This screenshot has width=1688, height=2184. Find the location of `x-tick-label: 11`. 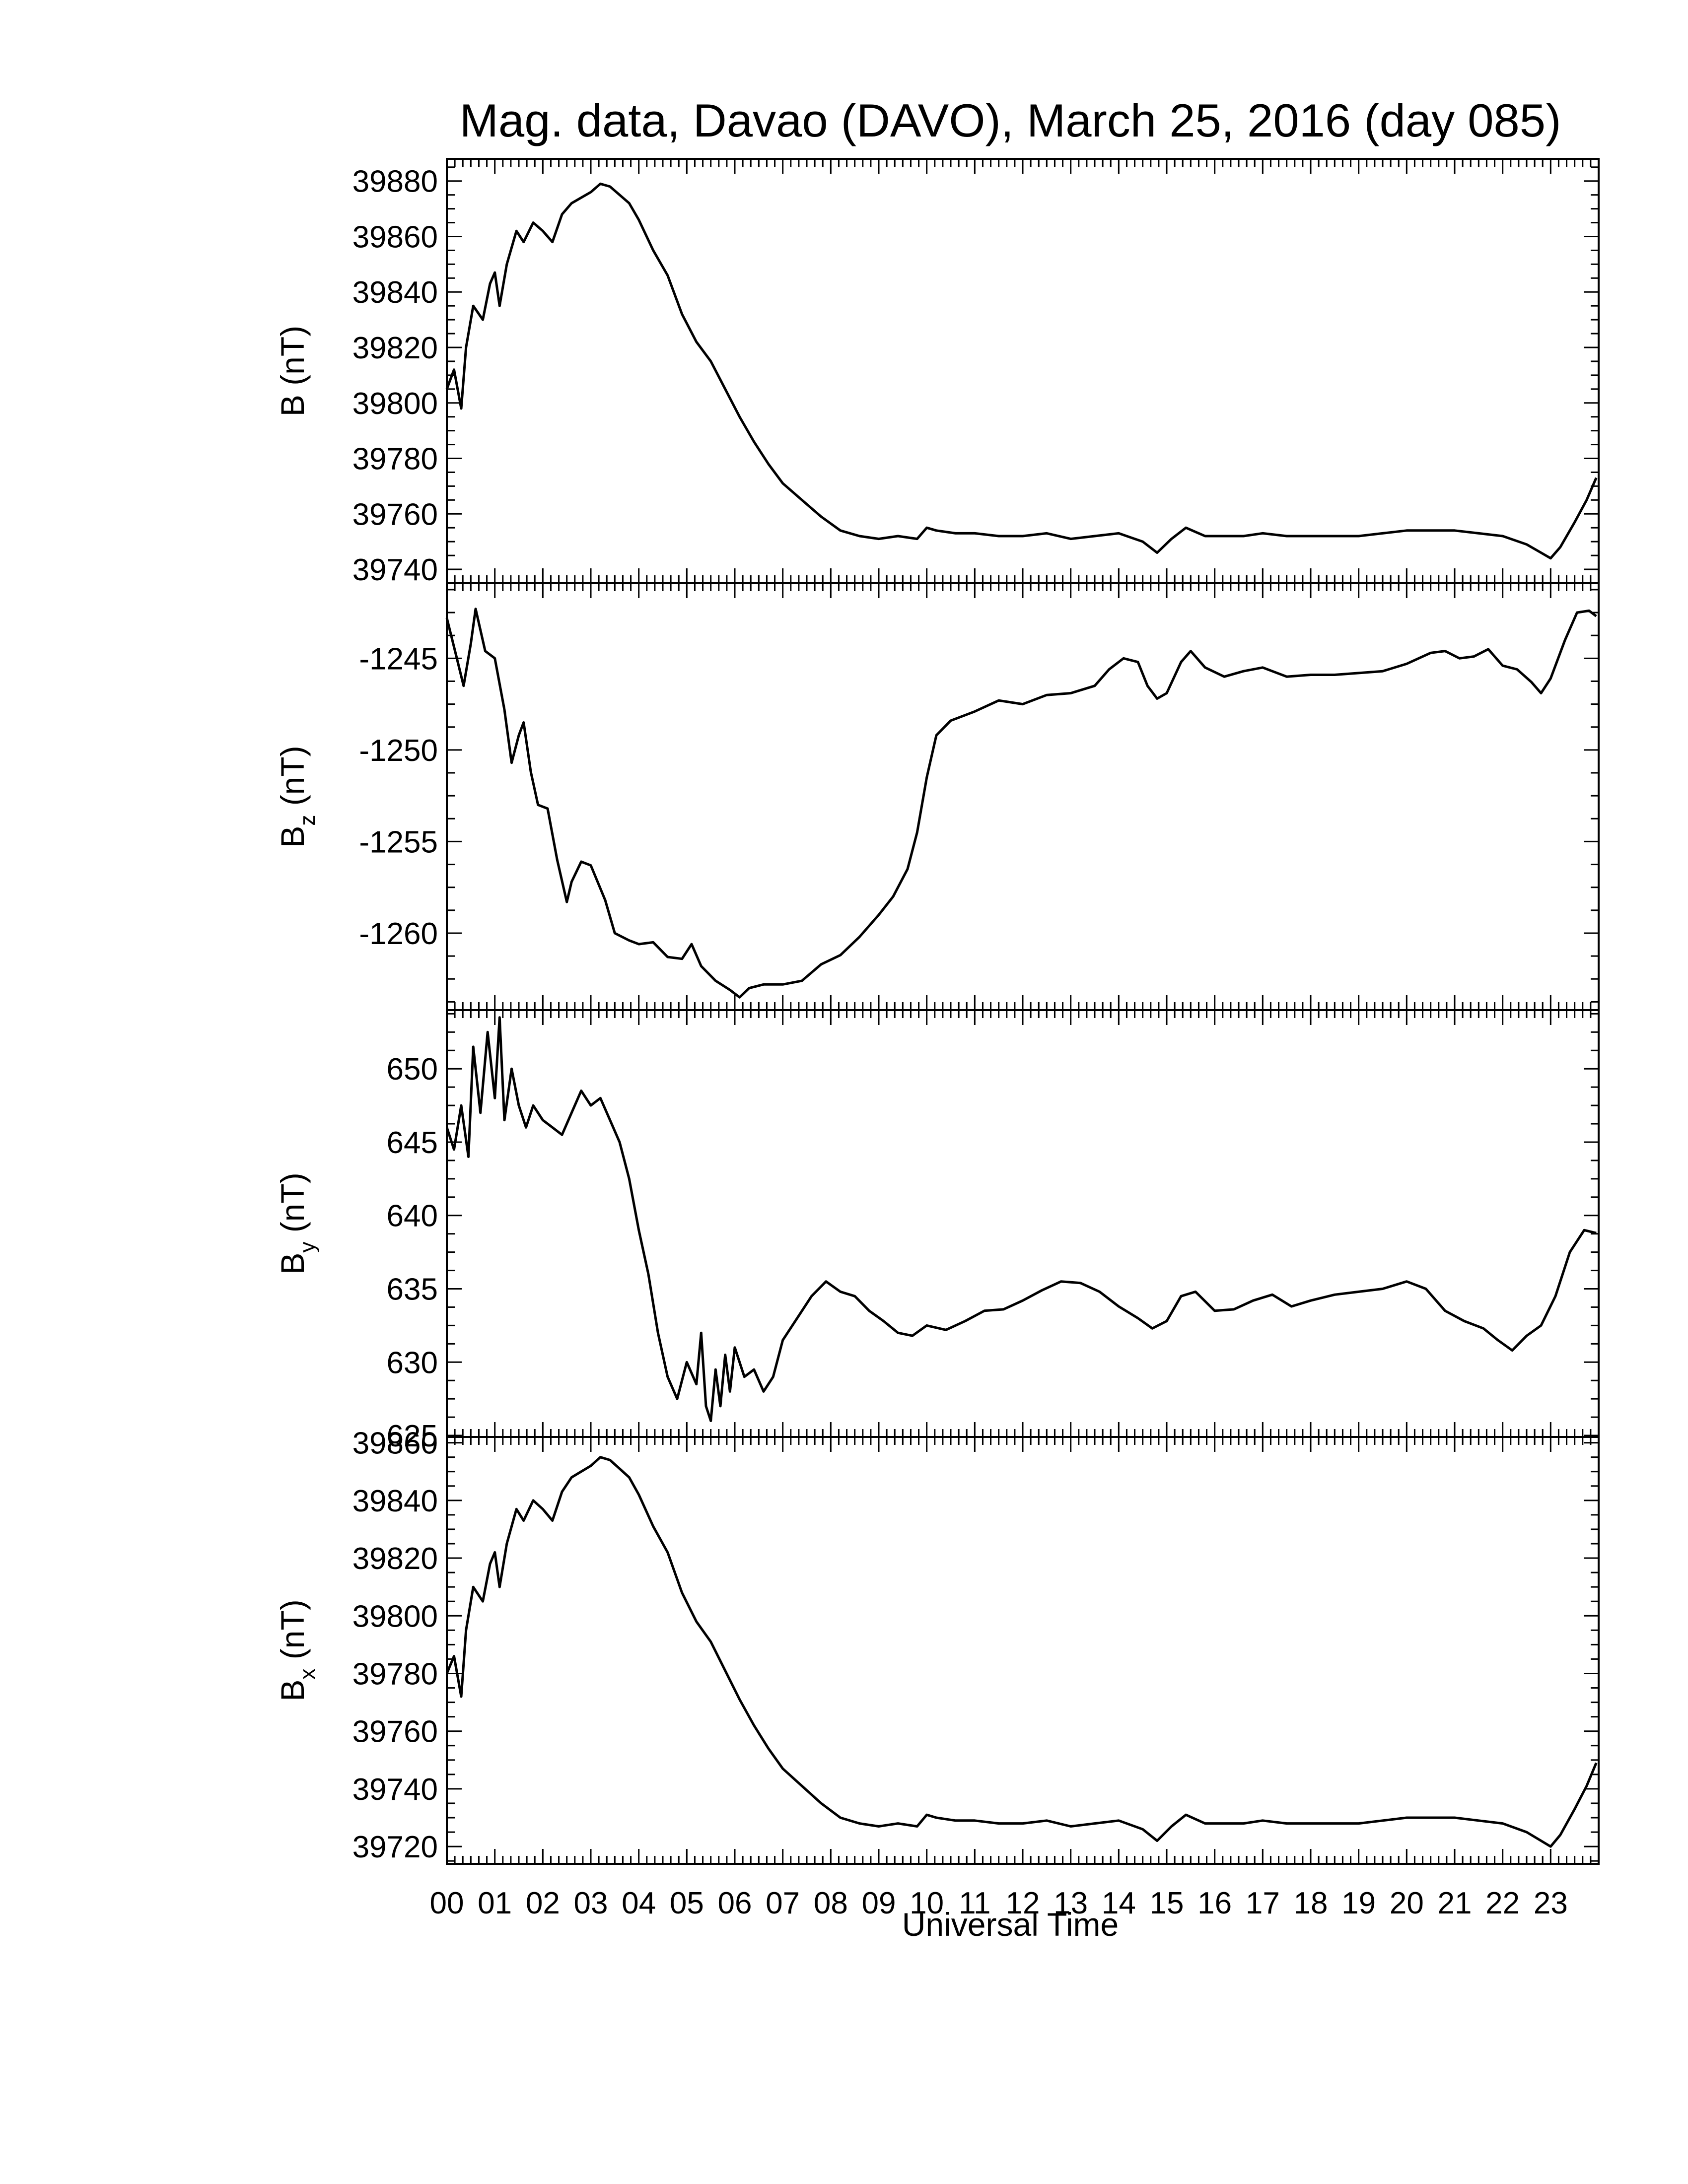

x-tick-label: 11 is located at coordinates (974, 1903).